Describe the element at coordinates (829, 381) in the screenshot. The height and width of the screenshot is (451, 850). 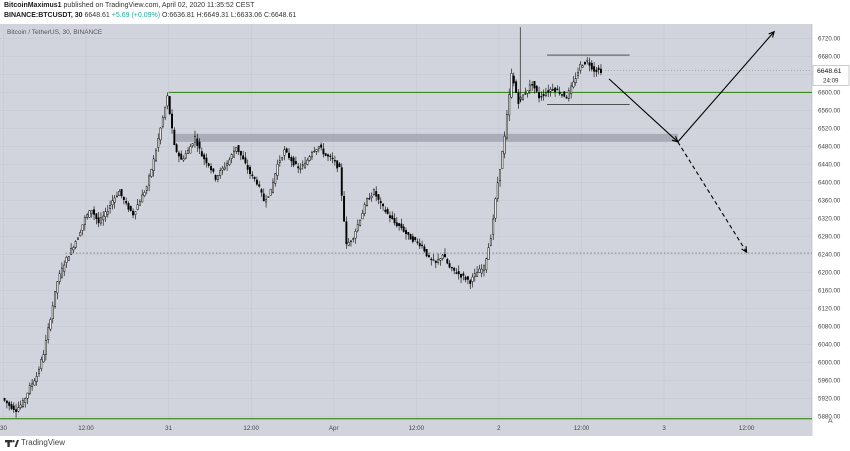
I see `y-tick-label: 5960.00` at that location.